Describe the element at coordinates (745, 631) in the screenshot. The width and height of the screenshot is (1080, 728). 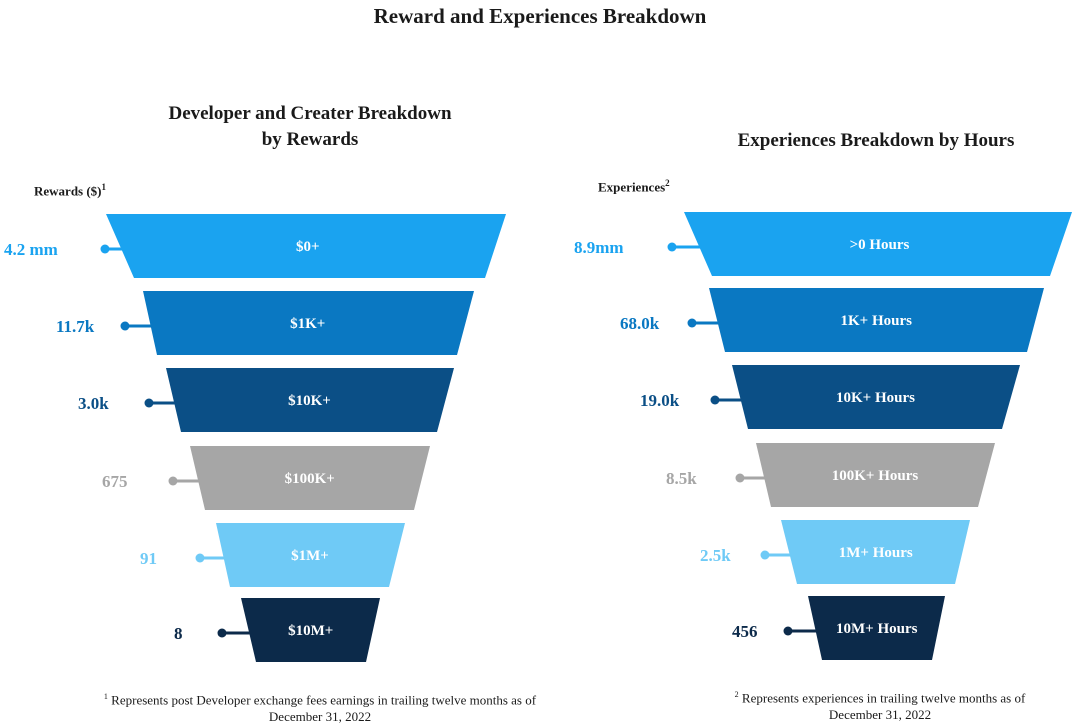
I see `experiences-value-label-6: 456` at that location.